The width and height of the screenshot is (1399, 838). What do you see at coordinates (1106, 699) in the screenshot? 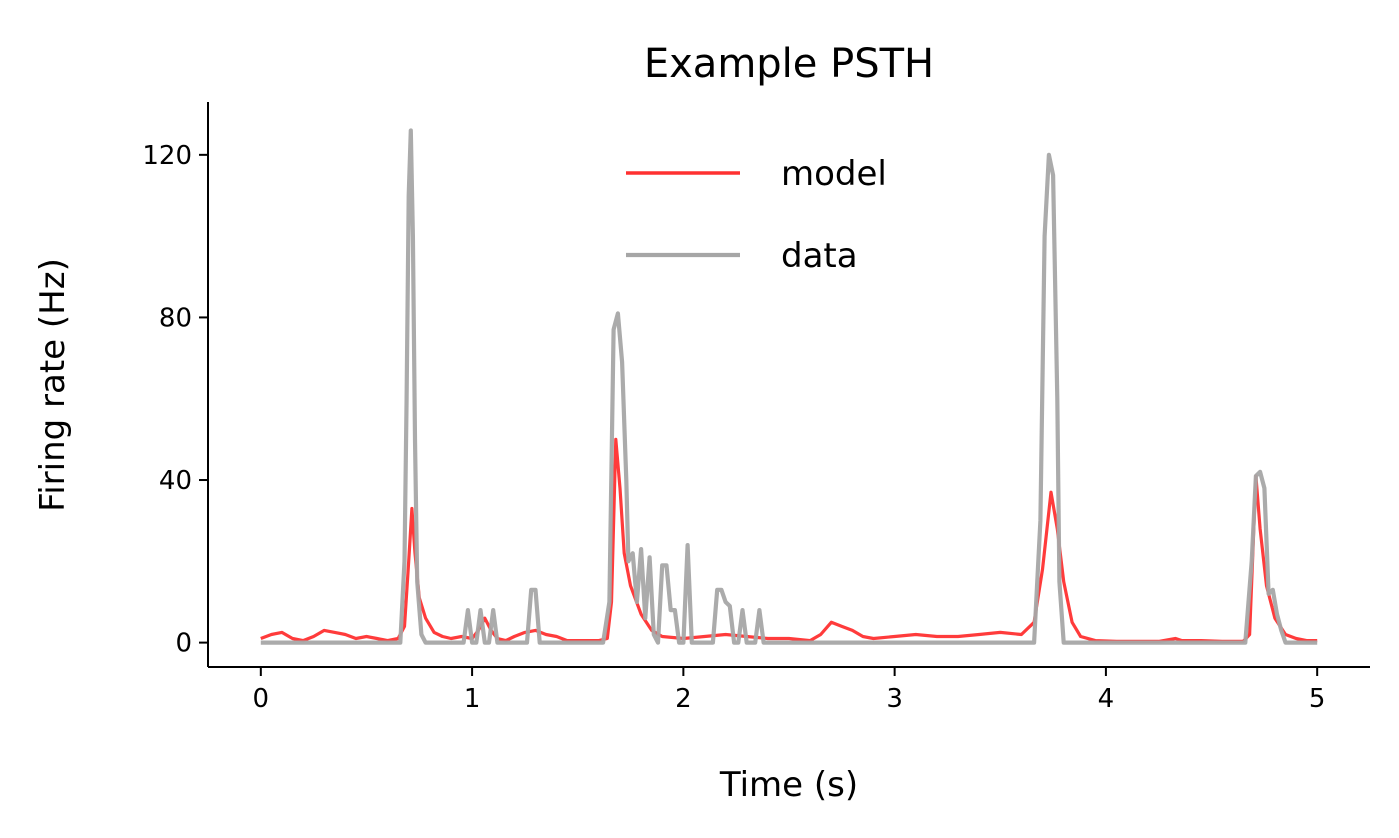
I see `x-tick-label: 4` at bounding box center [1106, 699].